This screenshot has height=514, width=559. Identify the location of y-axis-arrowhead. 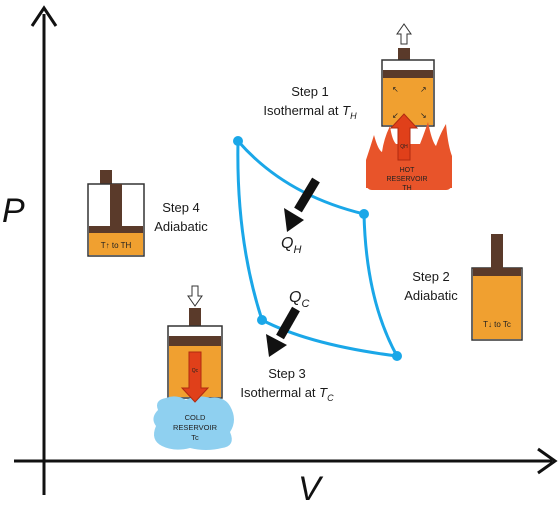
(44, 16).